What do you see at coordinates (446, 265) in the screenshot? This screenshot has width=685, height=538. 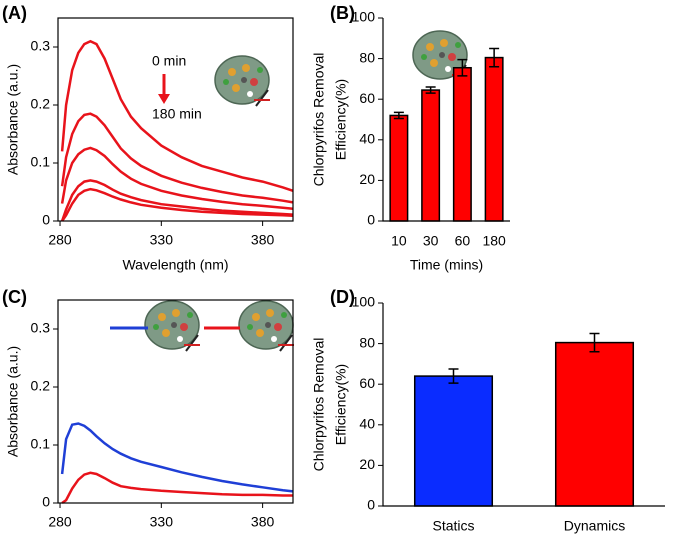 I see `x-axis-label: Time (mins)` at bounding box center [446, 265].